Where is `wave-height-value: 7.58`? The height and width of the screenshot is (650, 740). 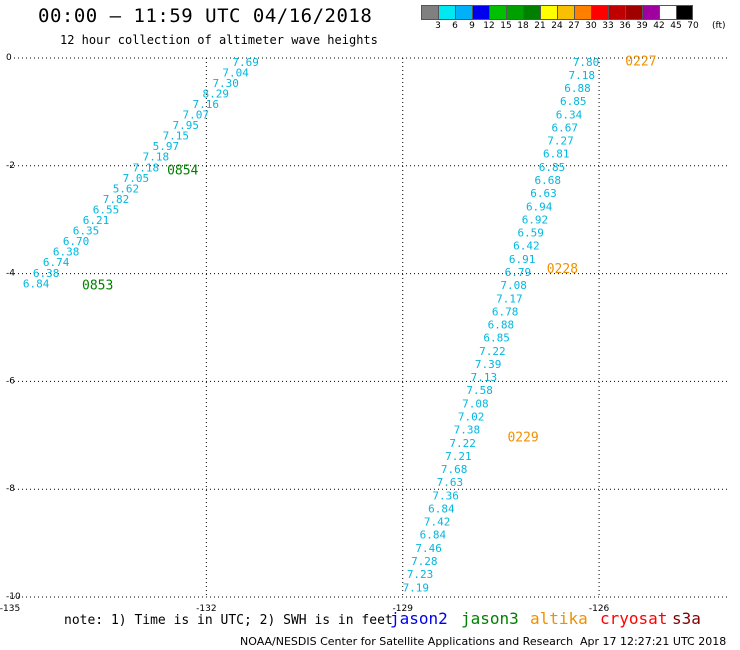
wave-height-value: 7.58 is located at coordinates (479, 390).